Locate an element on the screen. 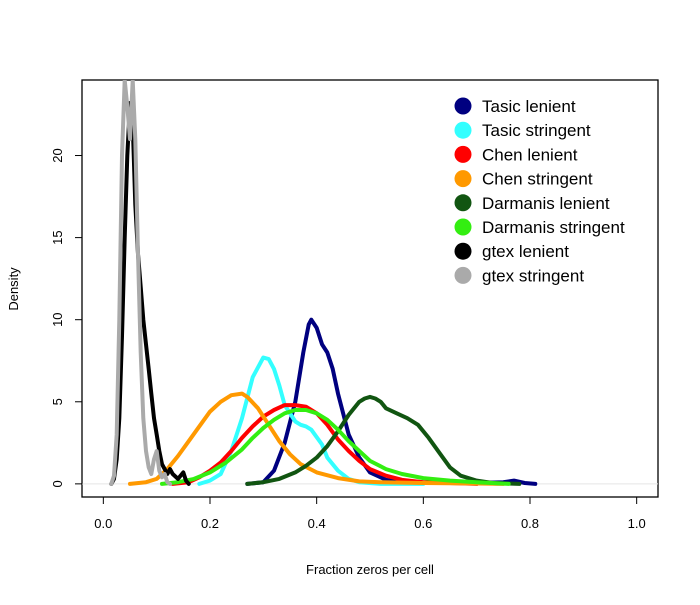 The height and width of the screenshot is (605, 700). legend-label: Darmanis lenient is located at coordinates (546, 203).